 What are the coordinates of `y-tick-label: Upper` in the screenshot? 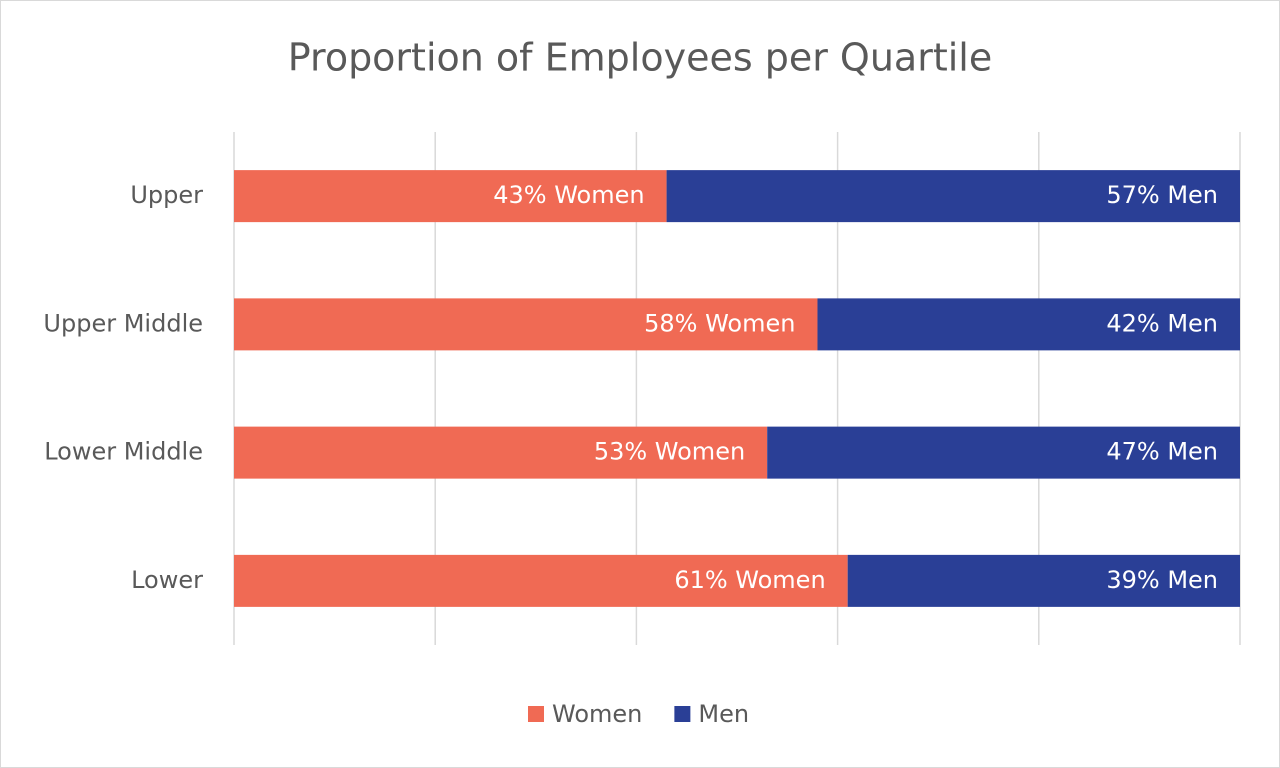 It's located at (166, 195).